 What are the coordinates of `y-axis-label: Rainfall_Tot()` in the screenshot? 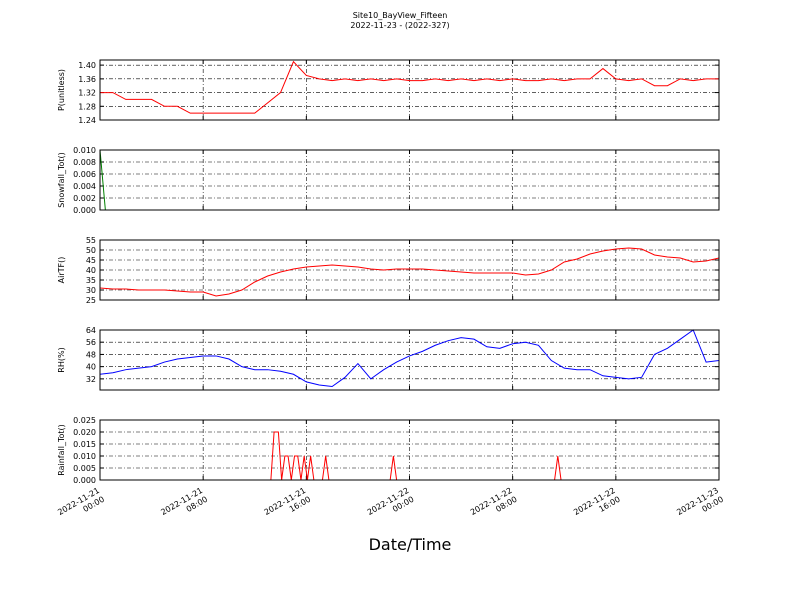 It's located at (61, 450).